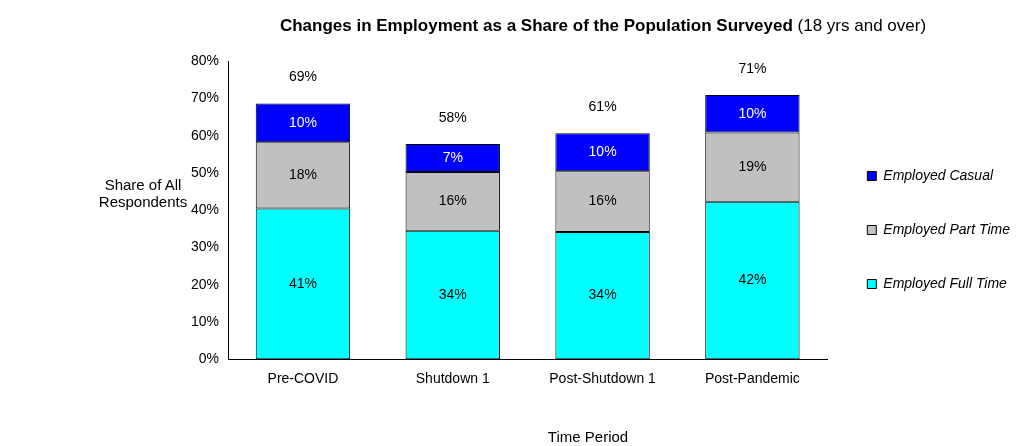  What do you see at coordinates (588, 436) in the screenshot?
I see `x-axis-title: Time Period` at bounding box center [588, 436].